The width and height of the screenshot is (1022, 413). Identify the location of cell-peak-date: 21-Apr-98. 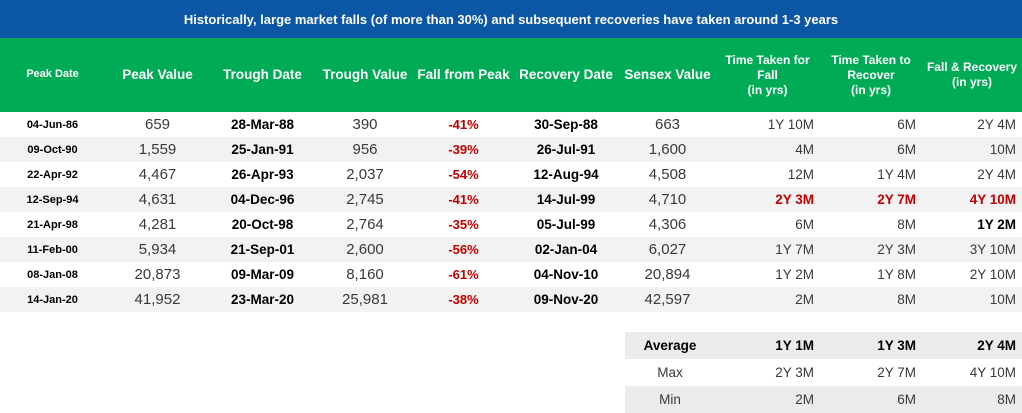
(52, 224).